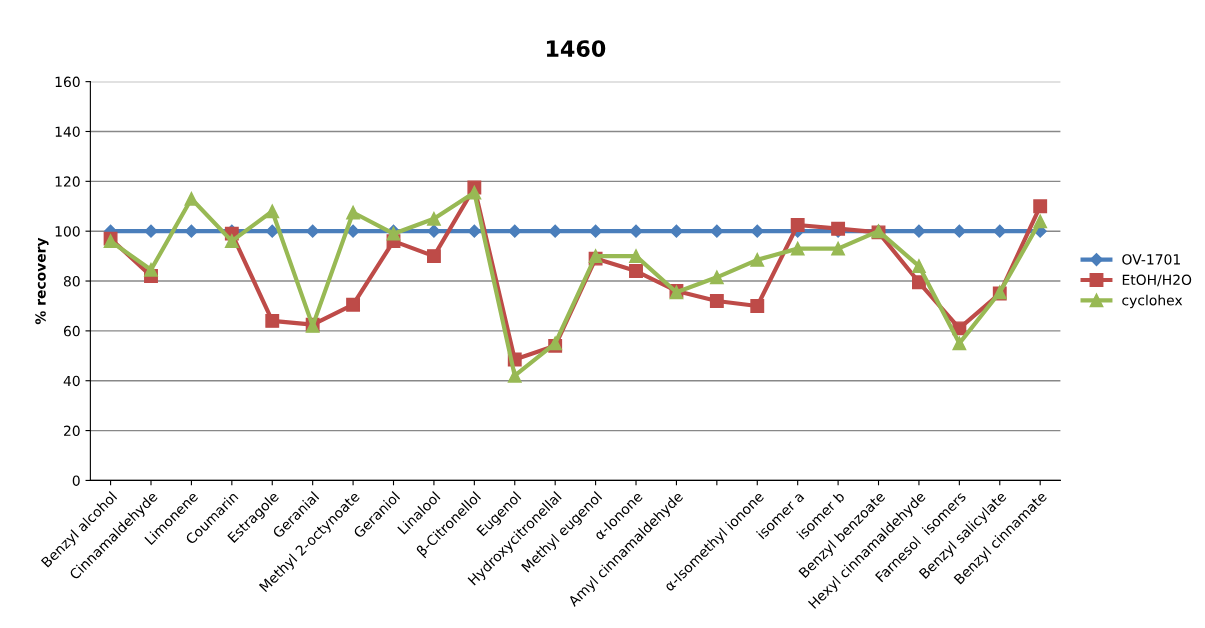  Describe the element at coordinates (1151, 259) in the screenshot. I see `legend-label: OV-1701` at that location.